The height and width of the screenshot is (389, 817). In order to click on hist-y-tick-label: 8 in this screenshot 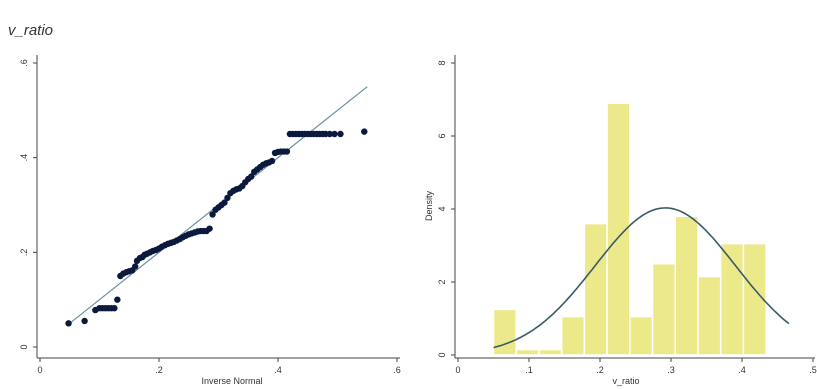, I will do `click(442, 62)`.